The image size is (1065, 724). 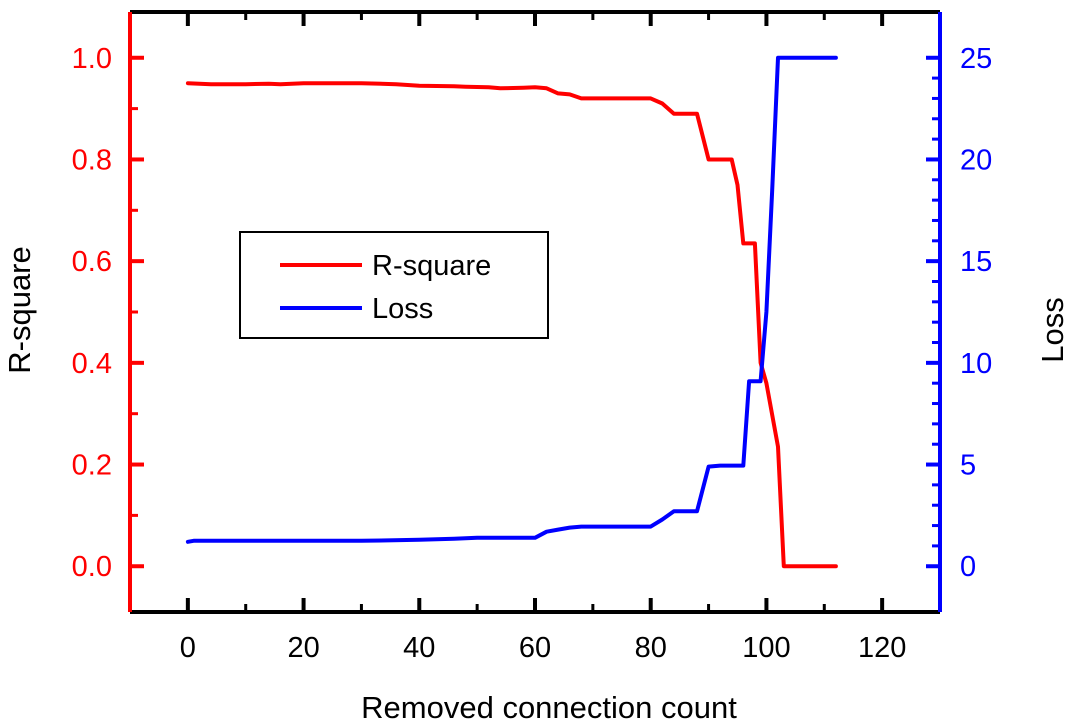 I want to click on x-axis-title: Removed connection count, so click(x=549, y=707).